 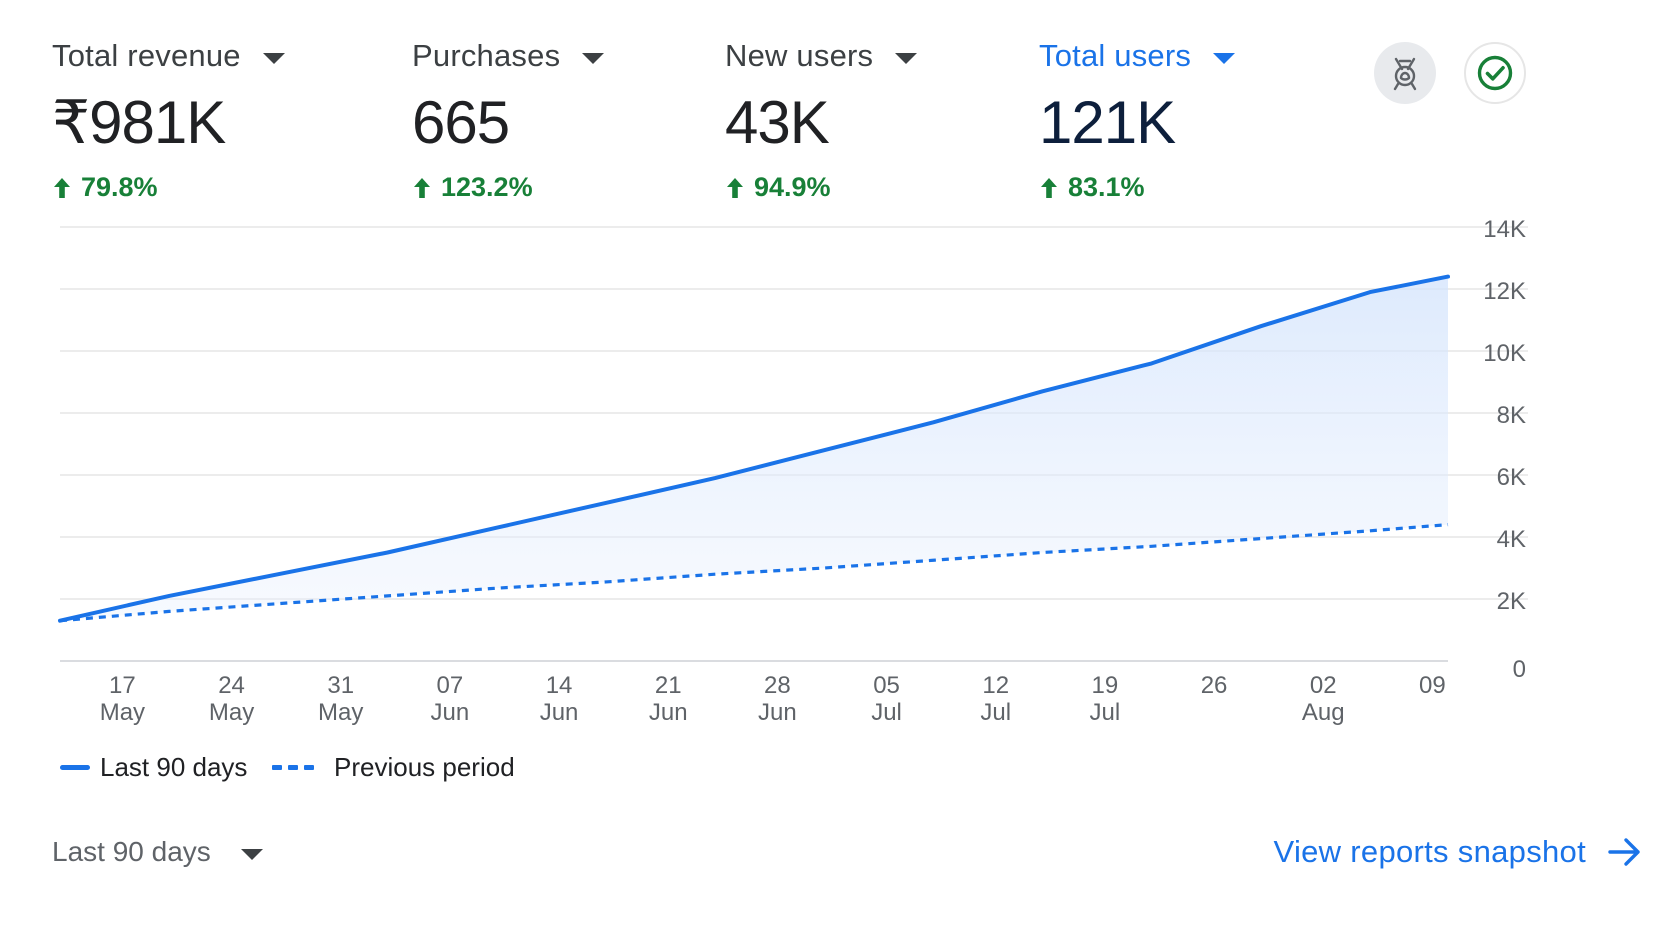 I want to click on metric-total-users: Total users 121K 83.1%, so click(x=1137, y=120).